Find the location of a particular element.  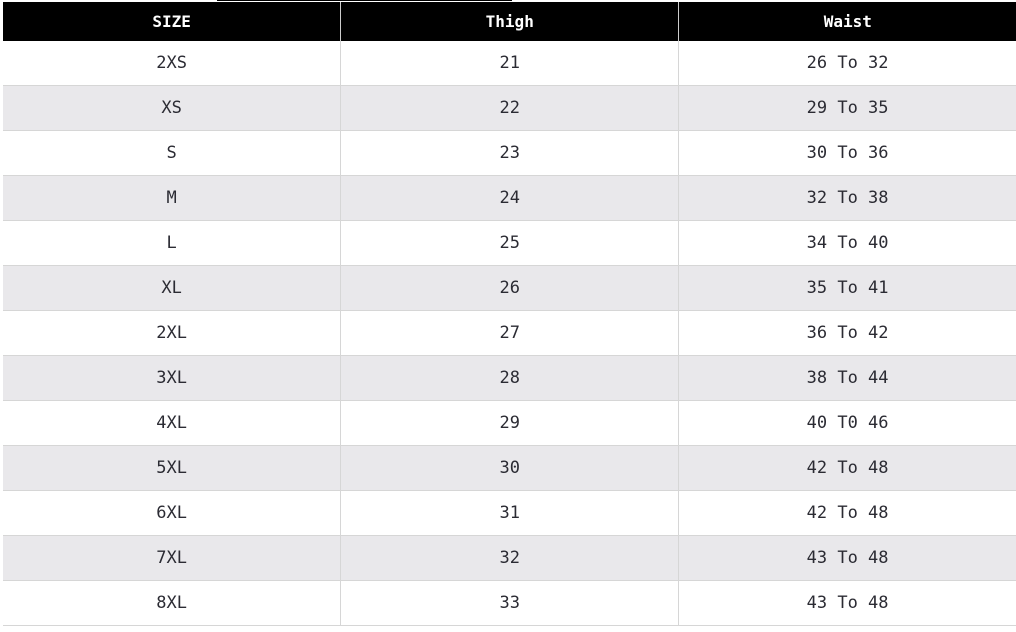

size-cell: 4XL is located at coordinates (172, 423).